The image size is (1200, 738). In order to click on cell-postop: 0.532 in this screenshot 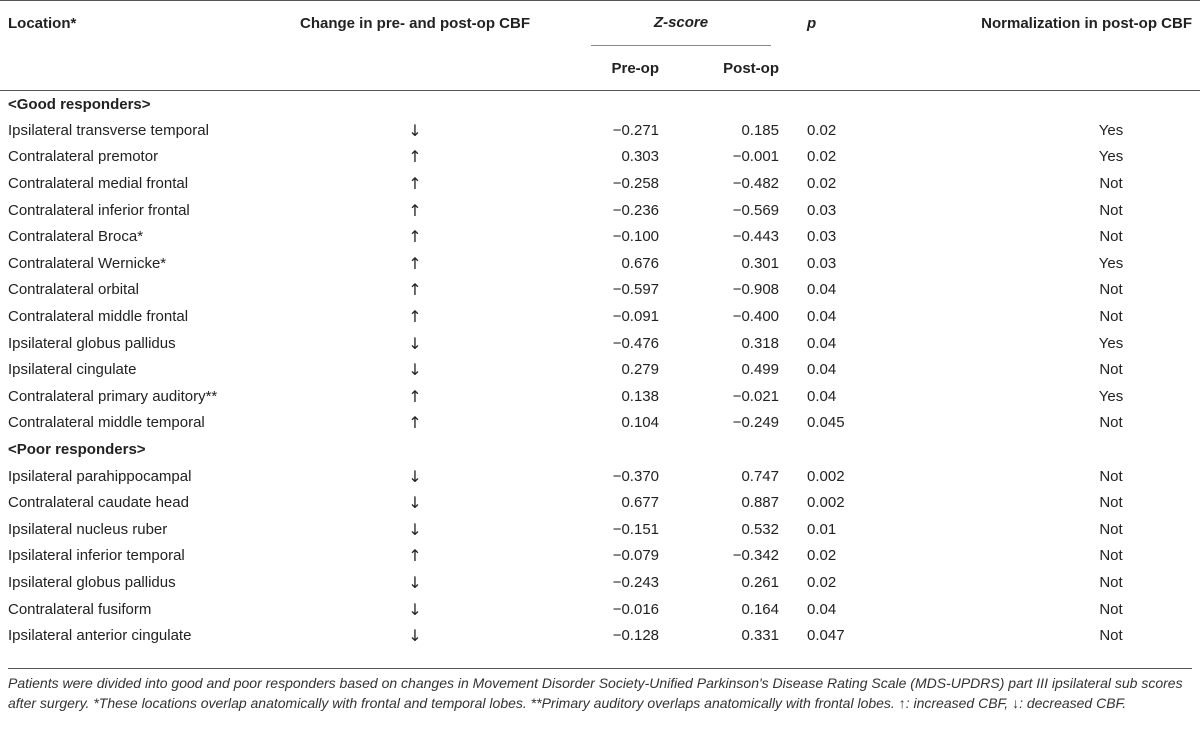, I will do `click(760, 529)`.